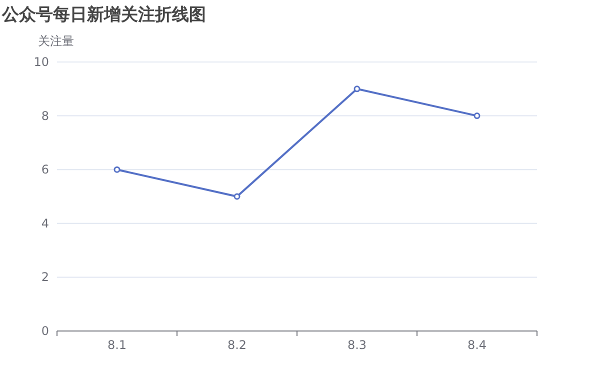  What do you see at coordinates (45, 277) in the screenshot?
I see `y-tick-label: 2` at bounding box center [45, 277].